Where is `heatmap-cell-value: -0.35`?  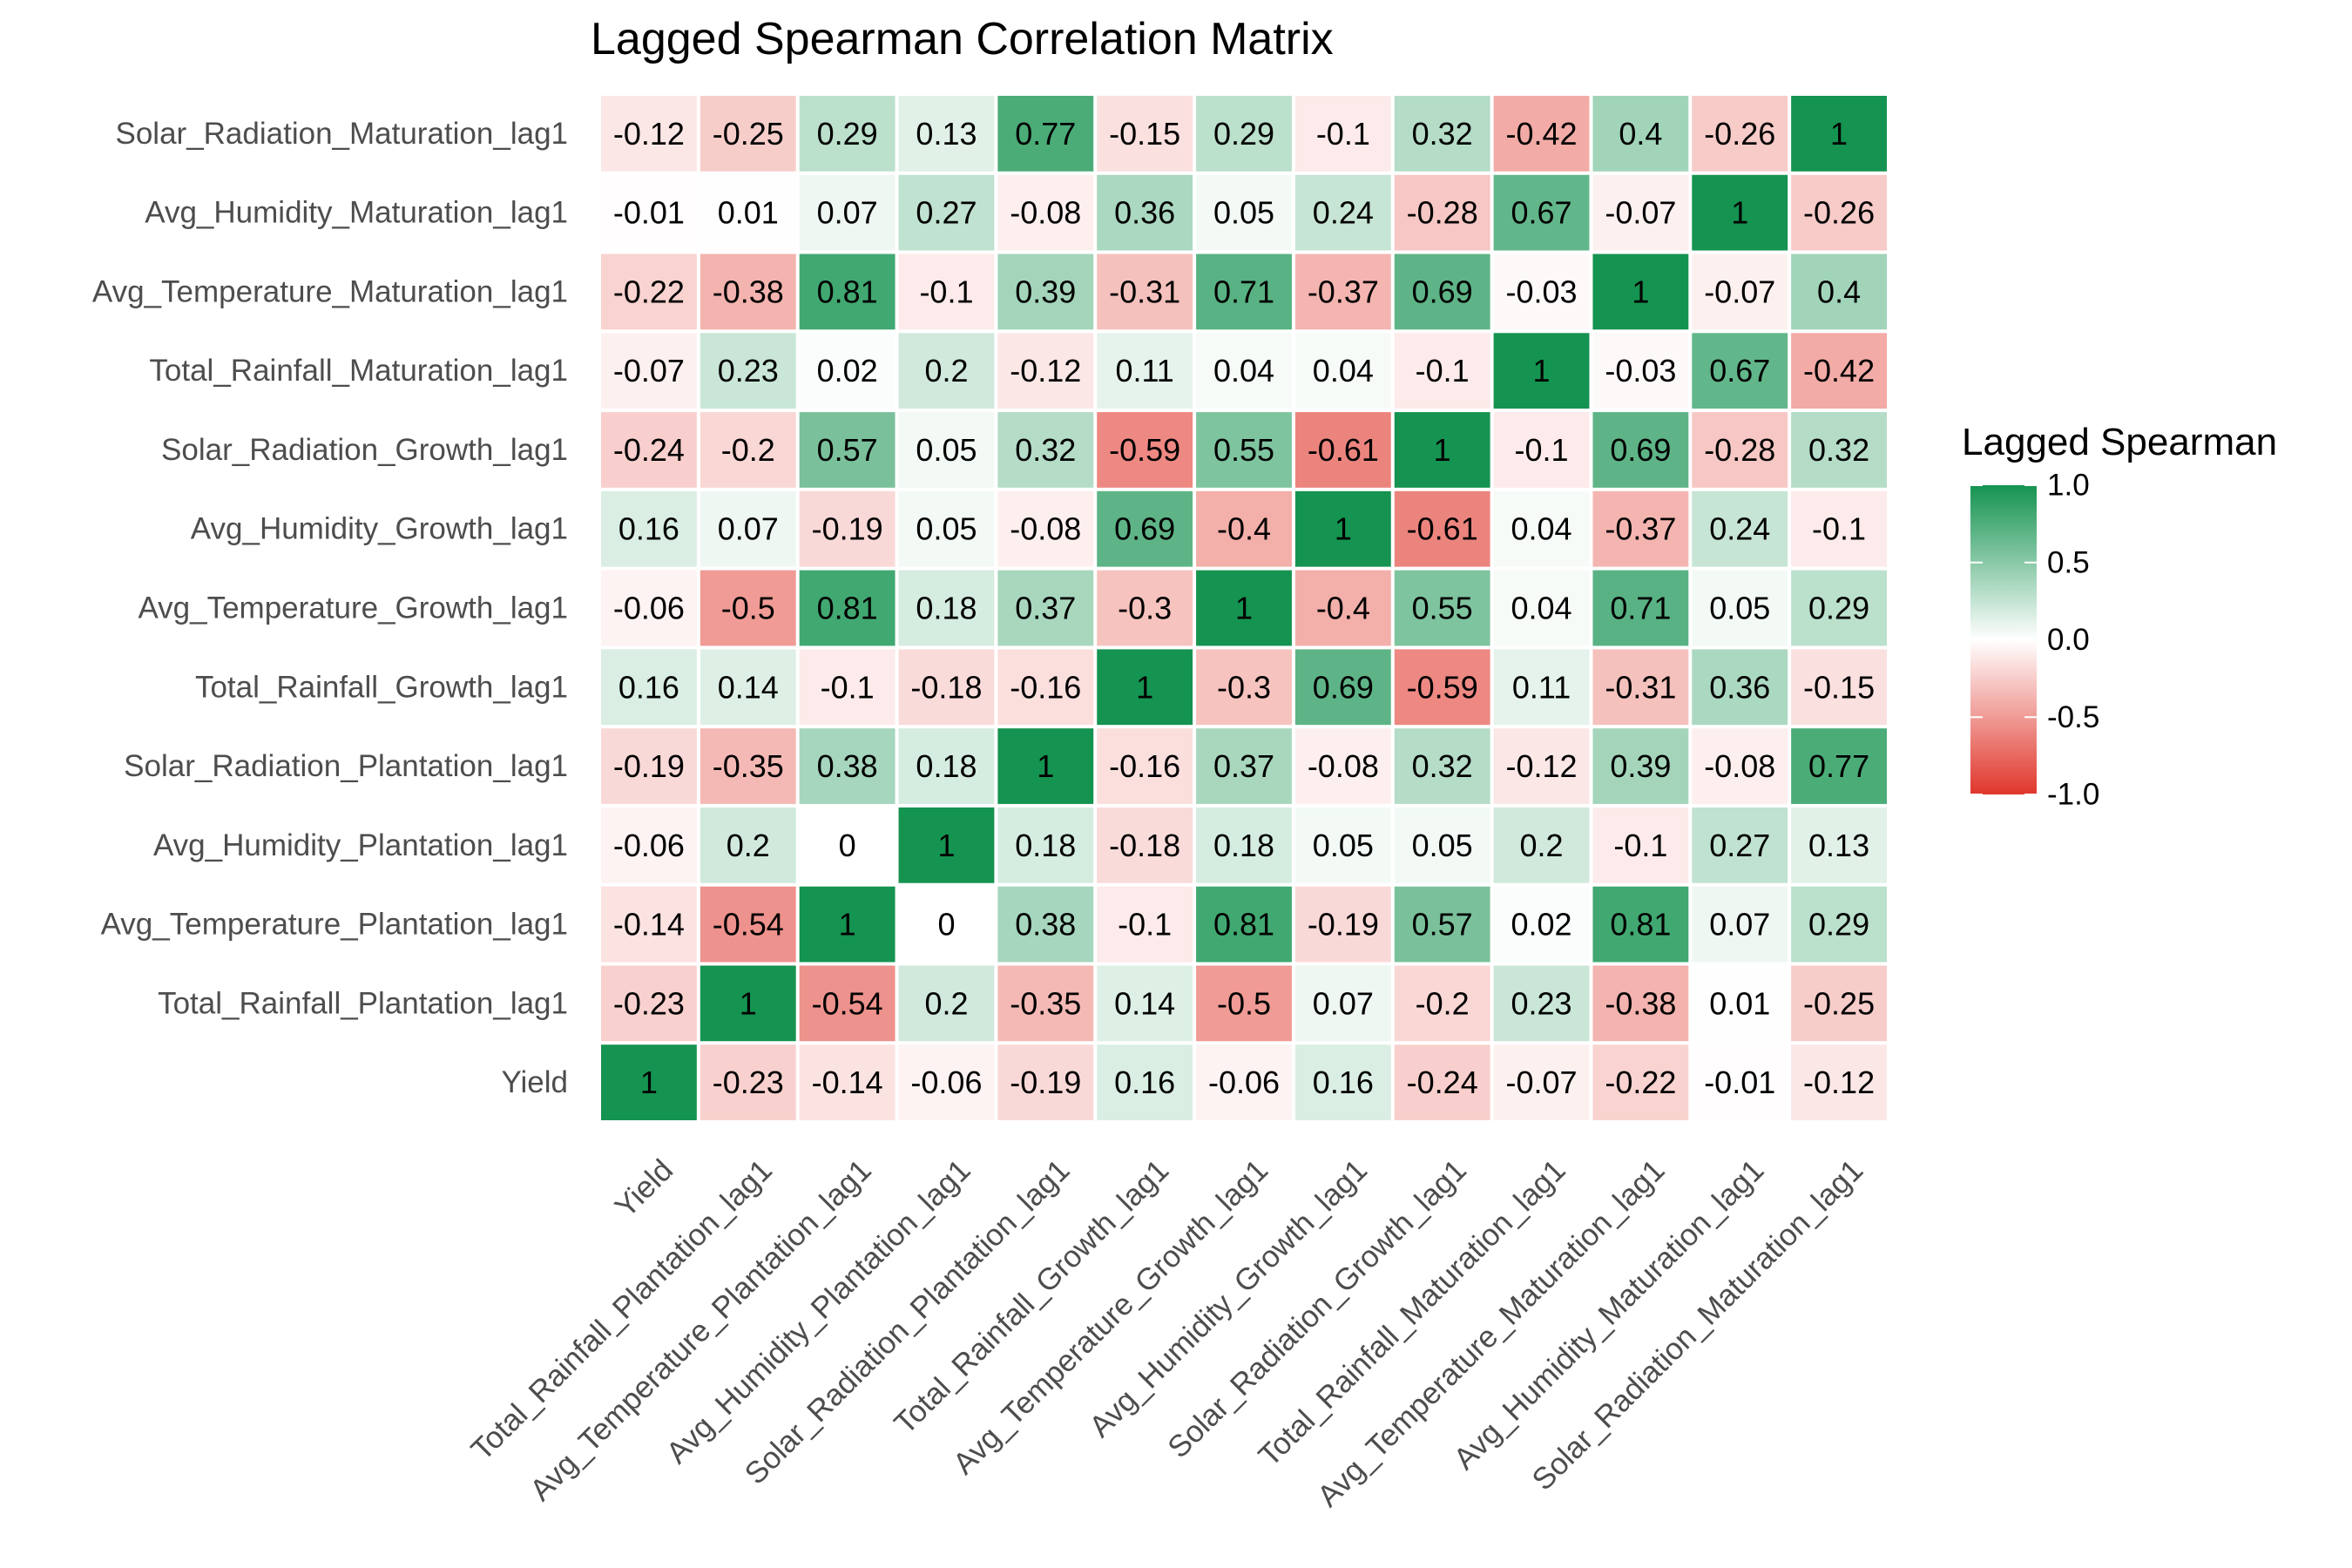
heatmap-cell-value: -0.35 is located at coordinates (748, 766).